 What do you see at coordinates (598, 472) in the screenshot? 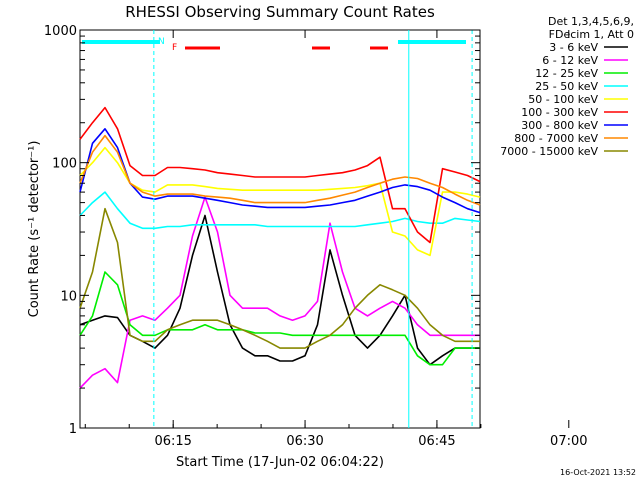
I see `footer-timestamp: 16-Oct-2021 13:52` at bounding box center [598, 472].